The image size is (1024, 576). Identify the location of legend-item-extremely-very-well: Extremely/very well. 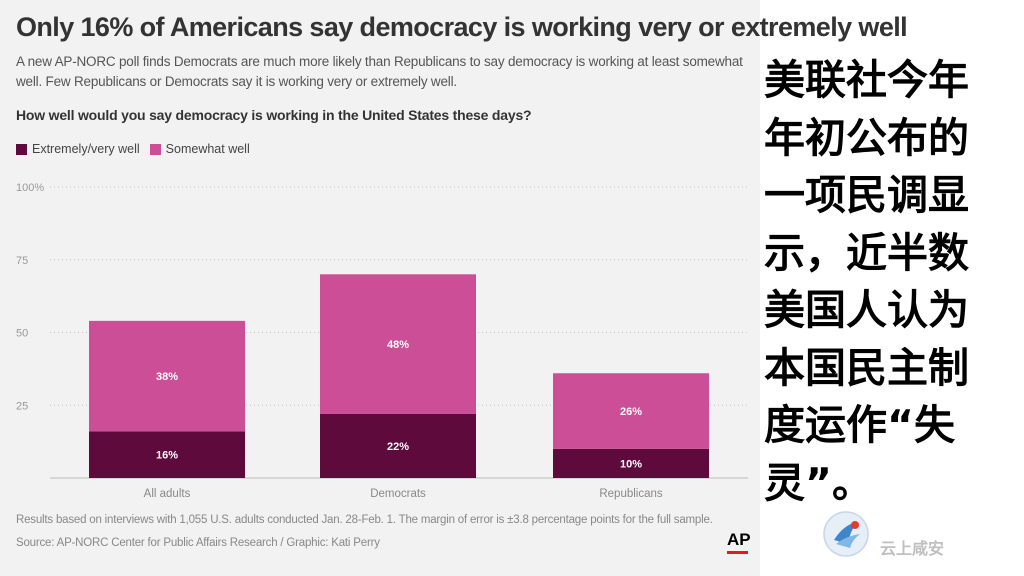
(78, 149).